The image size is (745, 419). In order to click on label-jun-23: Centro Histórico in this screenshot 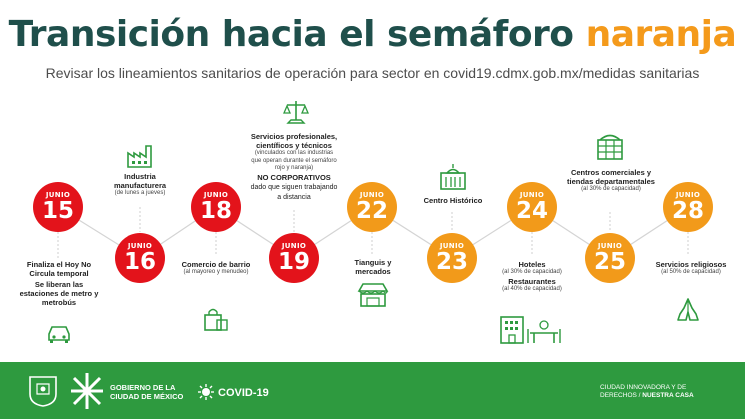, I will do `click(453, 200)`.